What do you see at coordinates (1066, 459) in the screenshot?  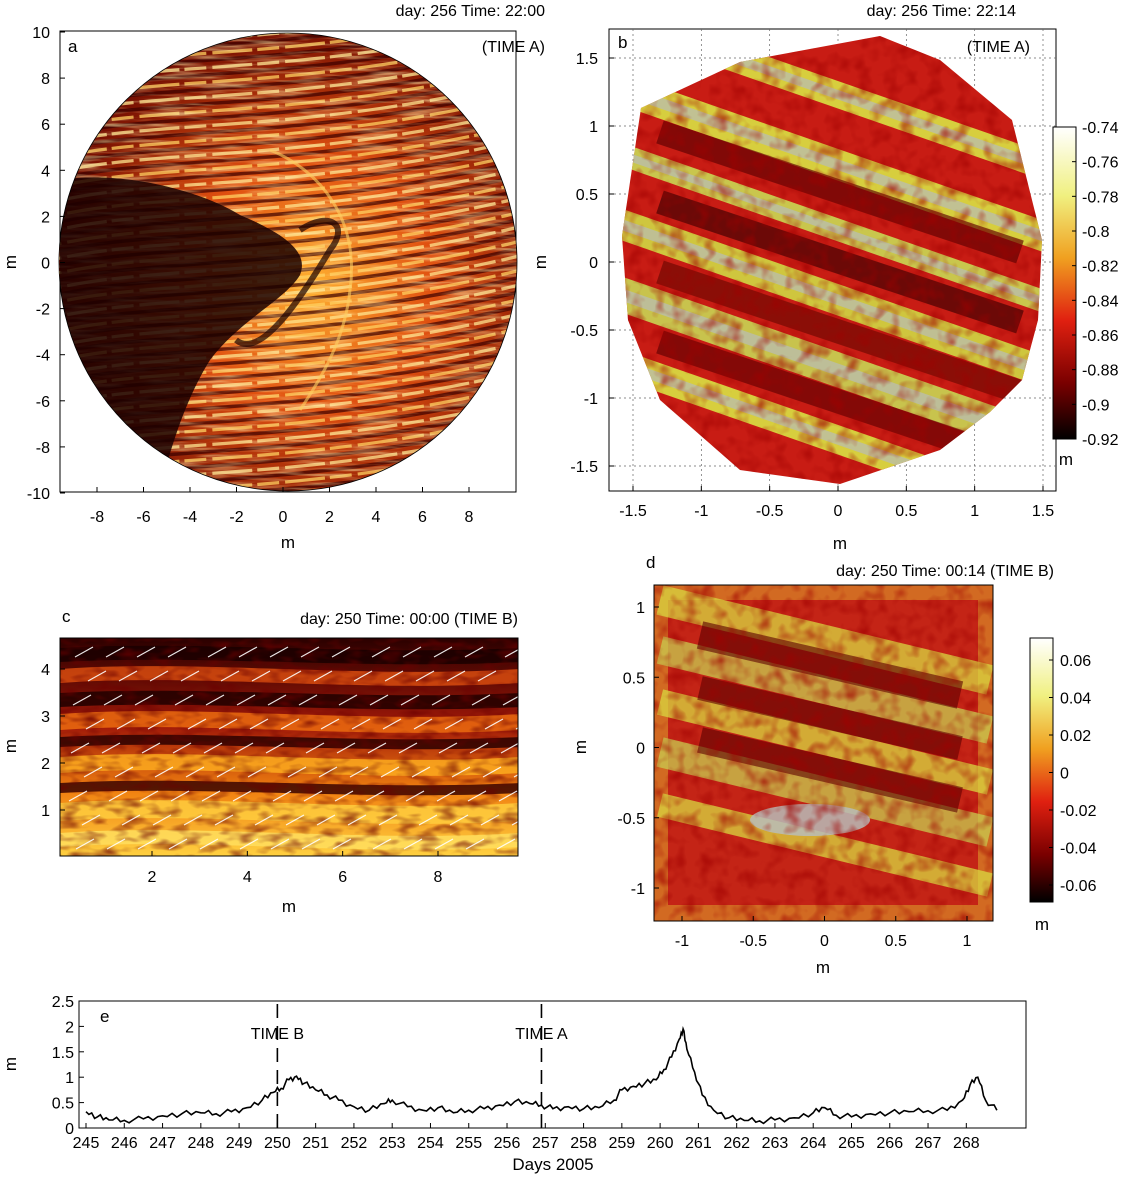 I see `panel-b-colorbar-unit: m` at bounding box center [1066, 459].